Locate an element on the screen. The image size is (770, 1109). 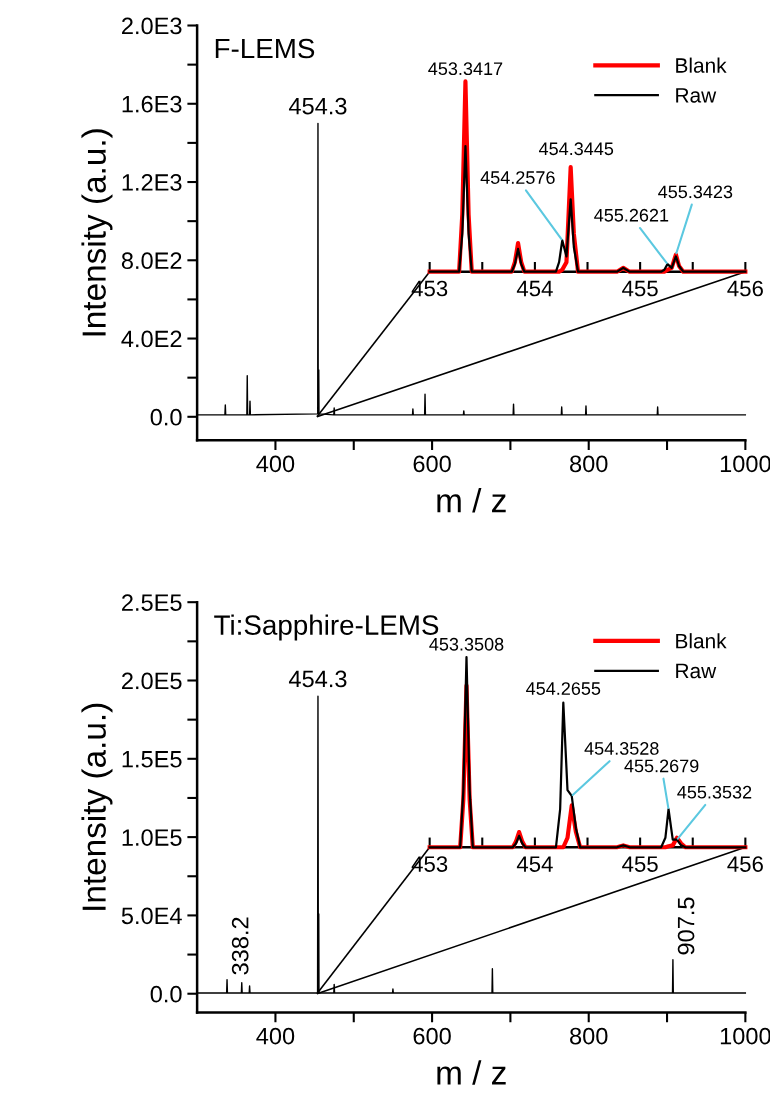
annotation: 454.2576 is located at coordinates (517, 177).